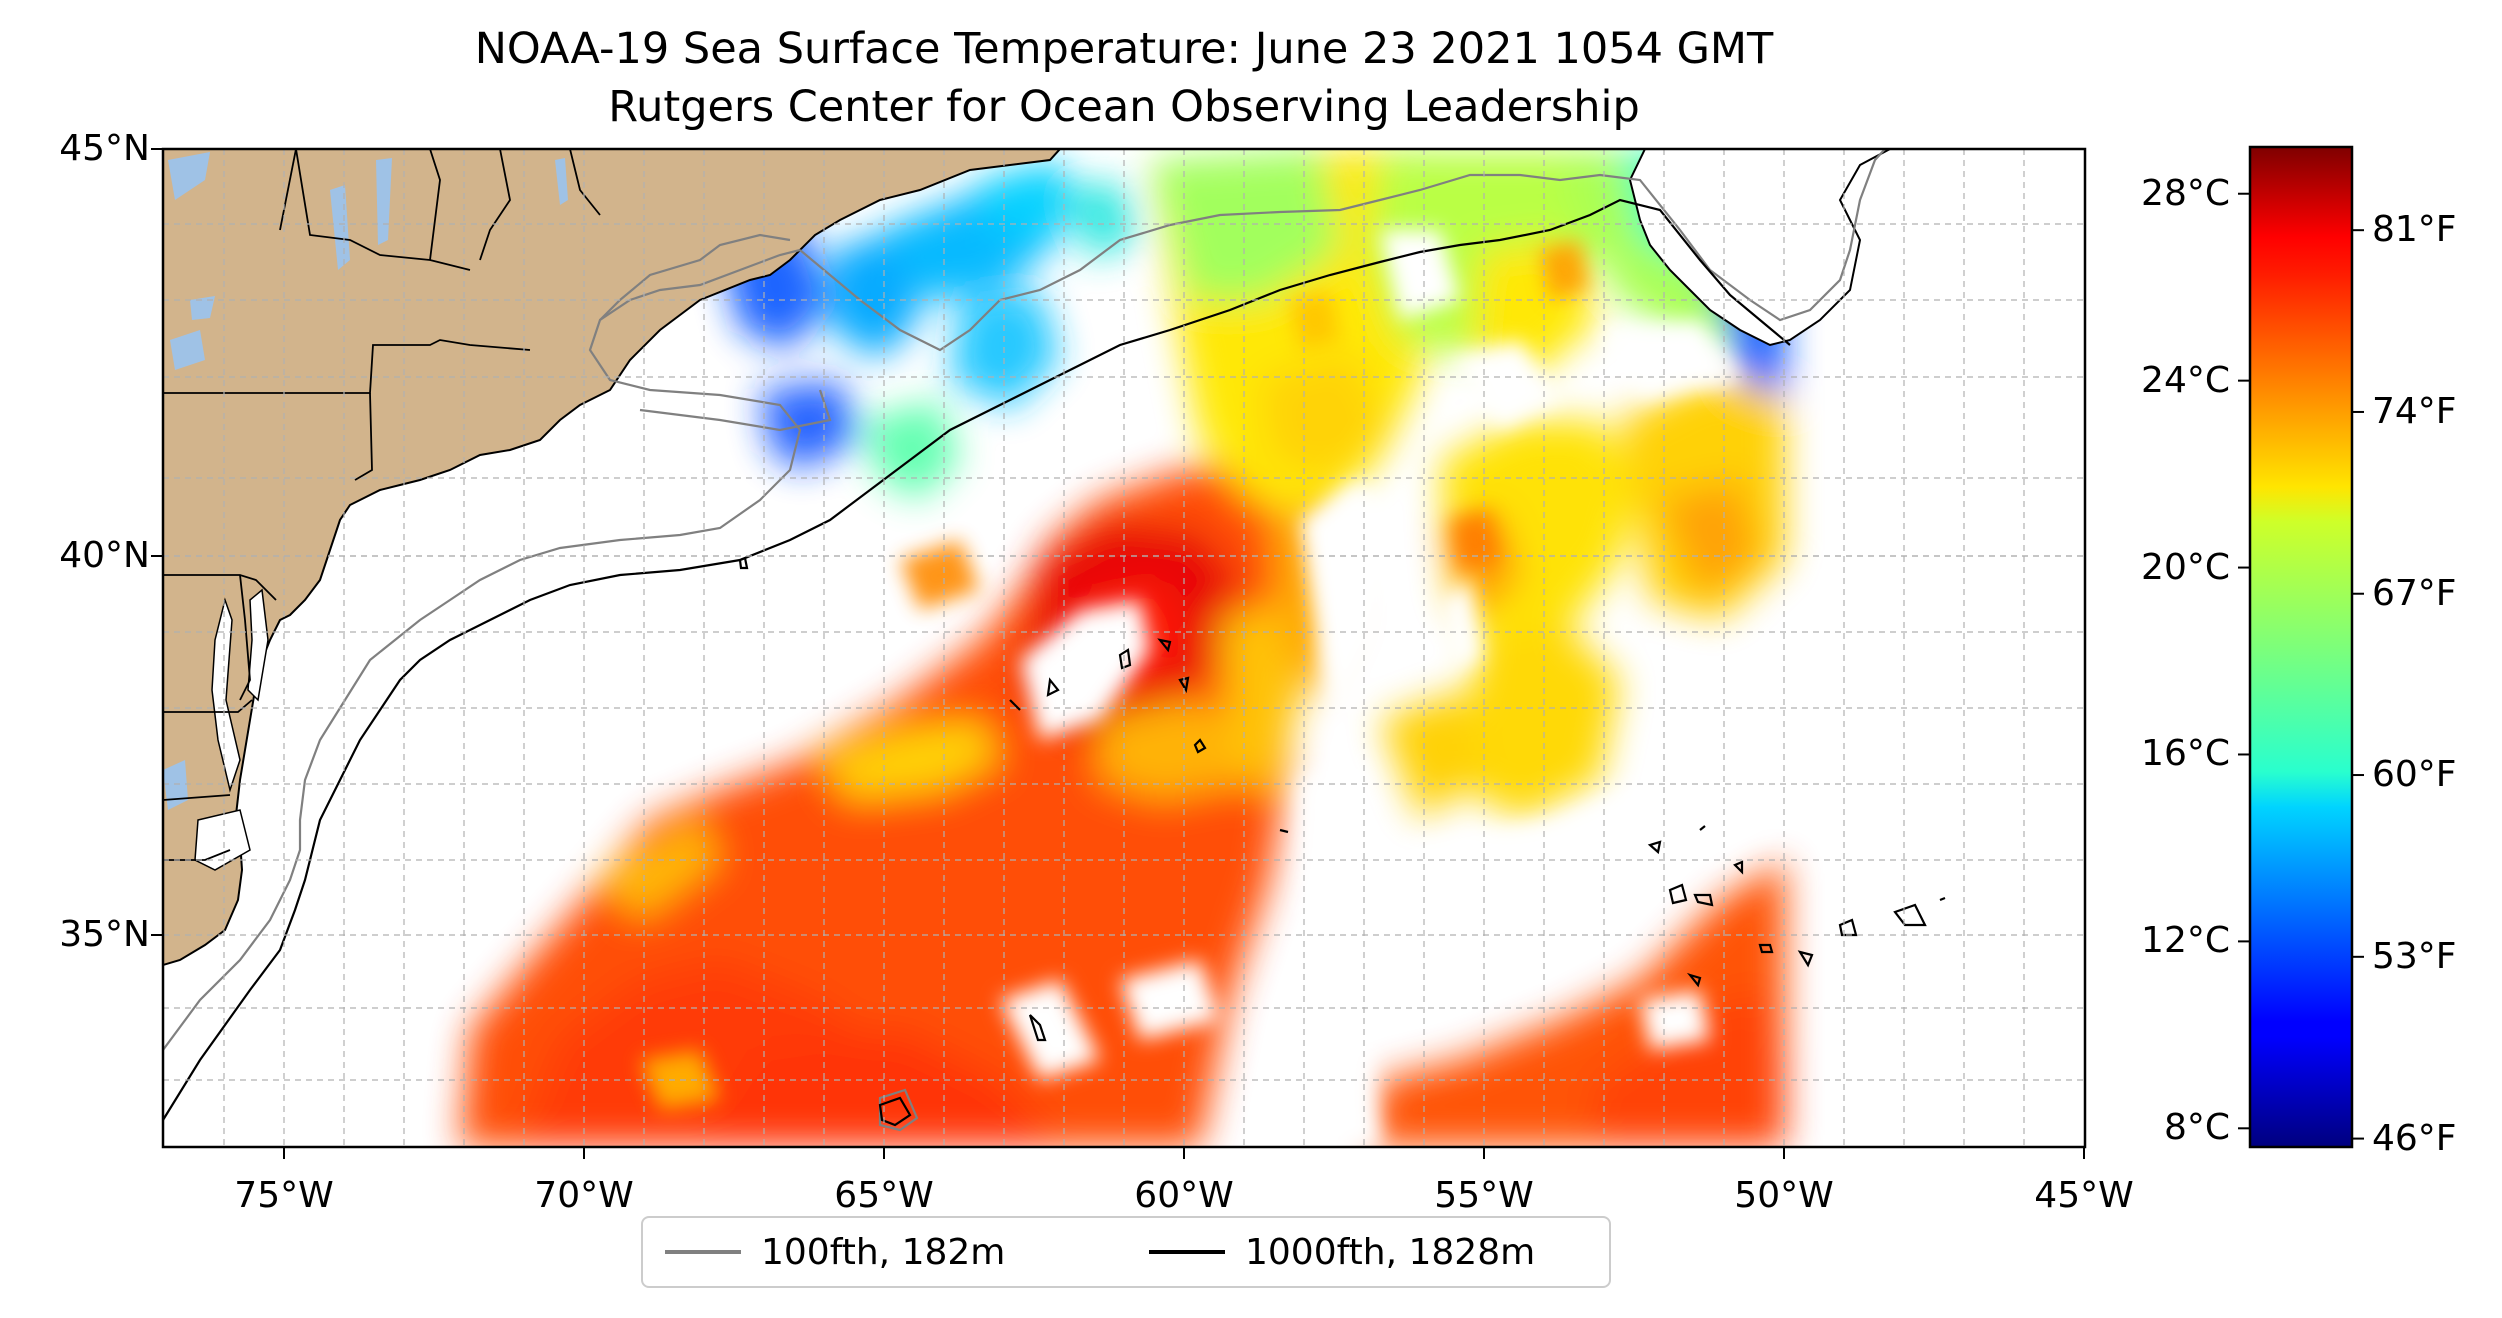  Describe the element at coordinates (884, 1195) in the screenshot. I see `lon-tick-label: 65°W` at that location.